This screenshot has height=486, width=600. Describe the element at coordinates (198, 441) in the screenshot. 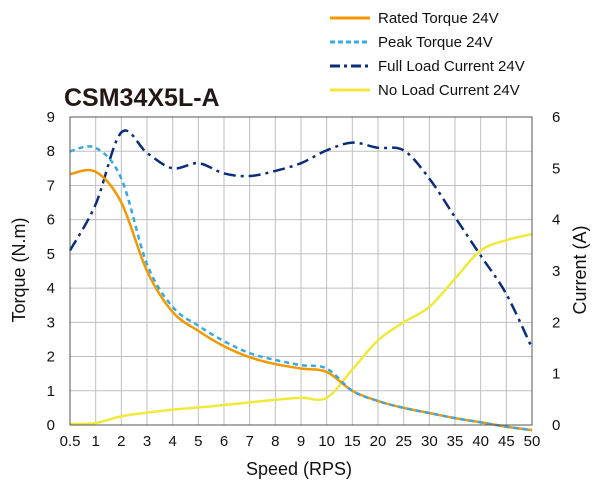

I see `x-tick-label: 5` at that location.